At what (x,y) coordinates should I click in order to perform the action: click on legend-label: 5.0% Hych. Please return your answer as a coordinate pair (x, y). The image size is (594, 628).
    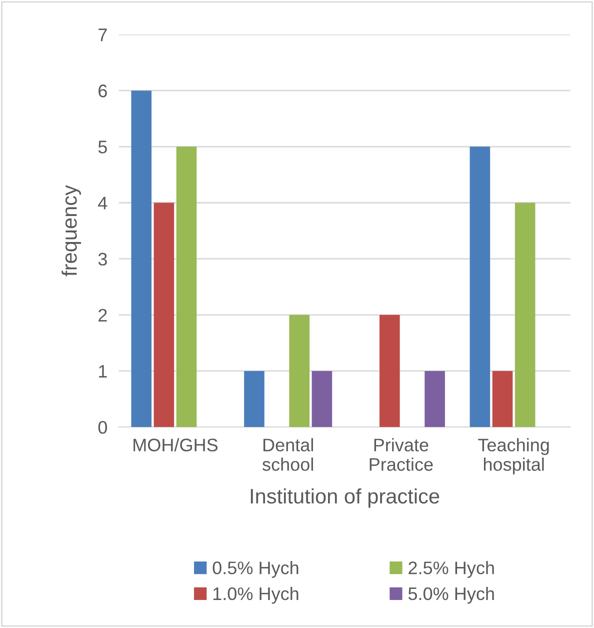
    Looking at the image, I should click on (451, 595).